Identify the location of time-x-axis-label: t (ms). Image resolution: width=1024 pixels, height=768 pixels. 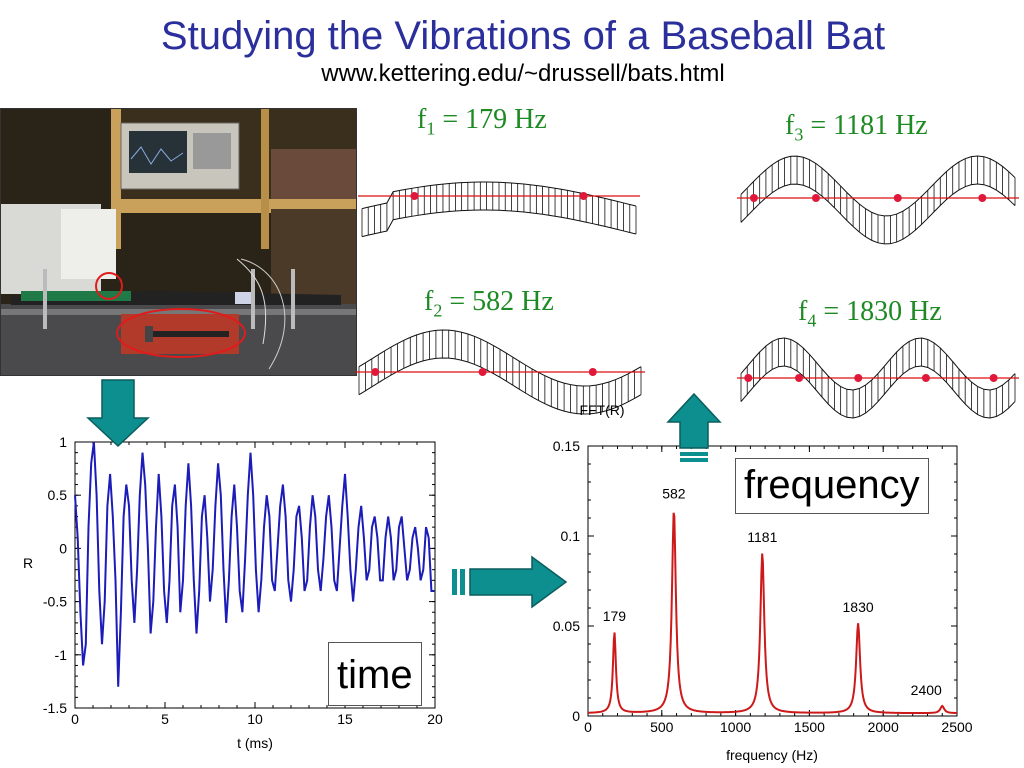
(255, 743).